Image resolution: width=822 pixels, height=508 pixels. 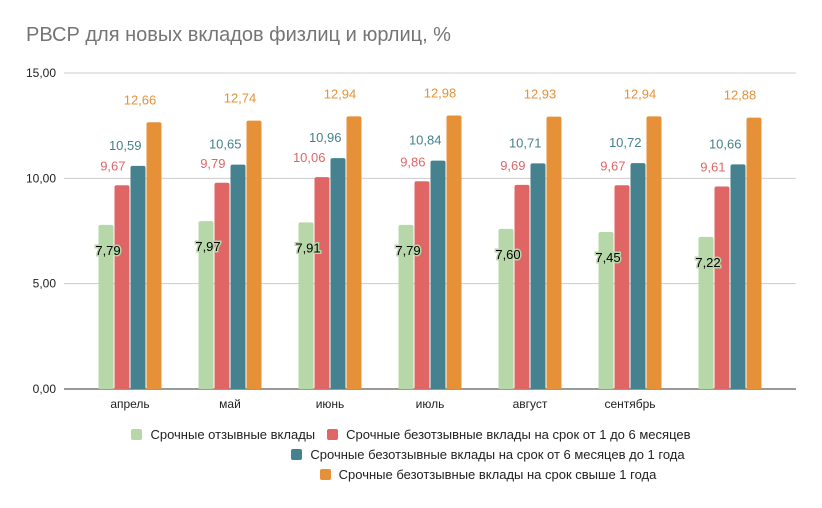 I want to click on y-tick-label: 0,00, so click(x=45, y=389).